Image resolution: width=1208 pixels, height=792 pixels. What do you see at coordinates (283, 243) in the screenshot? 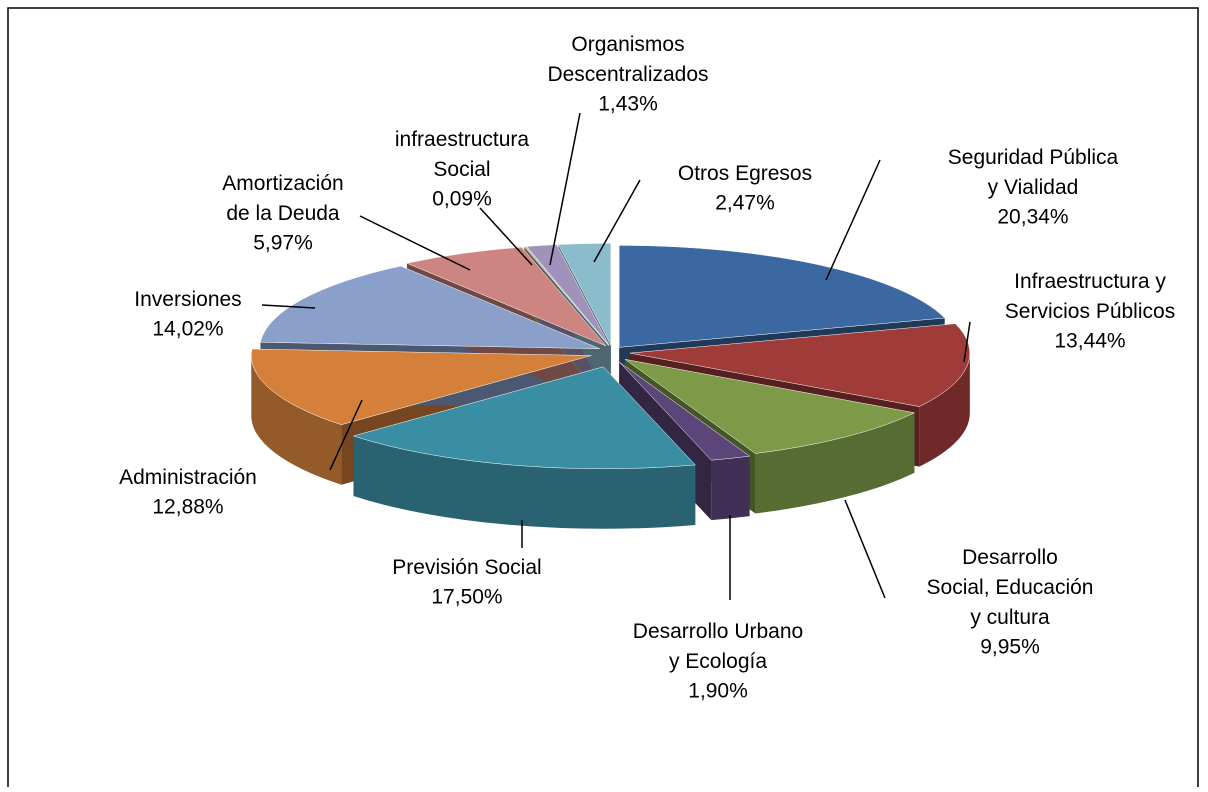
I see `slice-value-label: 5,97%` at bounding box center [283, 243].